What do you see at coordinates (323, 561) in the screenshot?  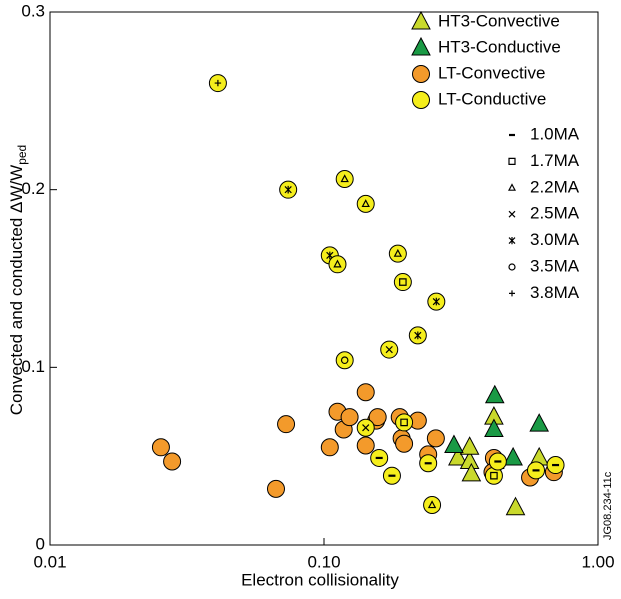 I see `x-tick-label: 0.10` at bounding box center [323, 561].